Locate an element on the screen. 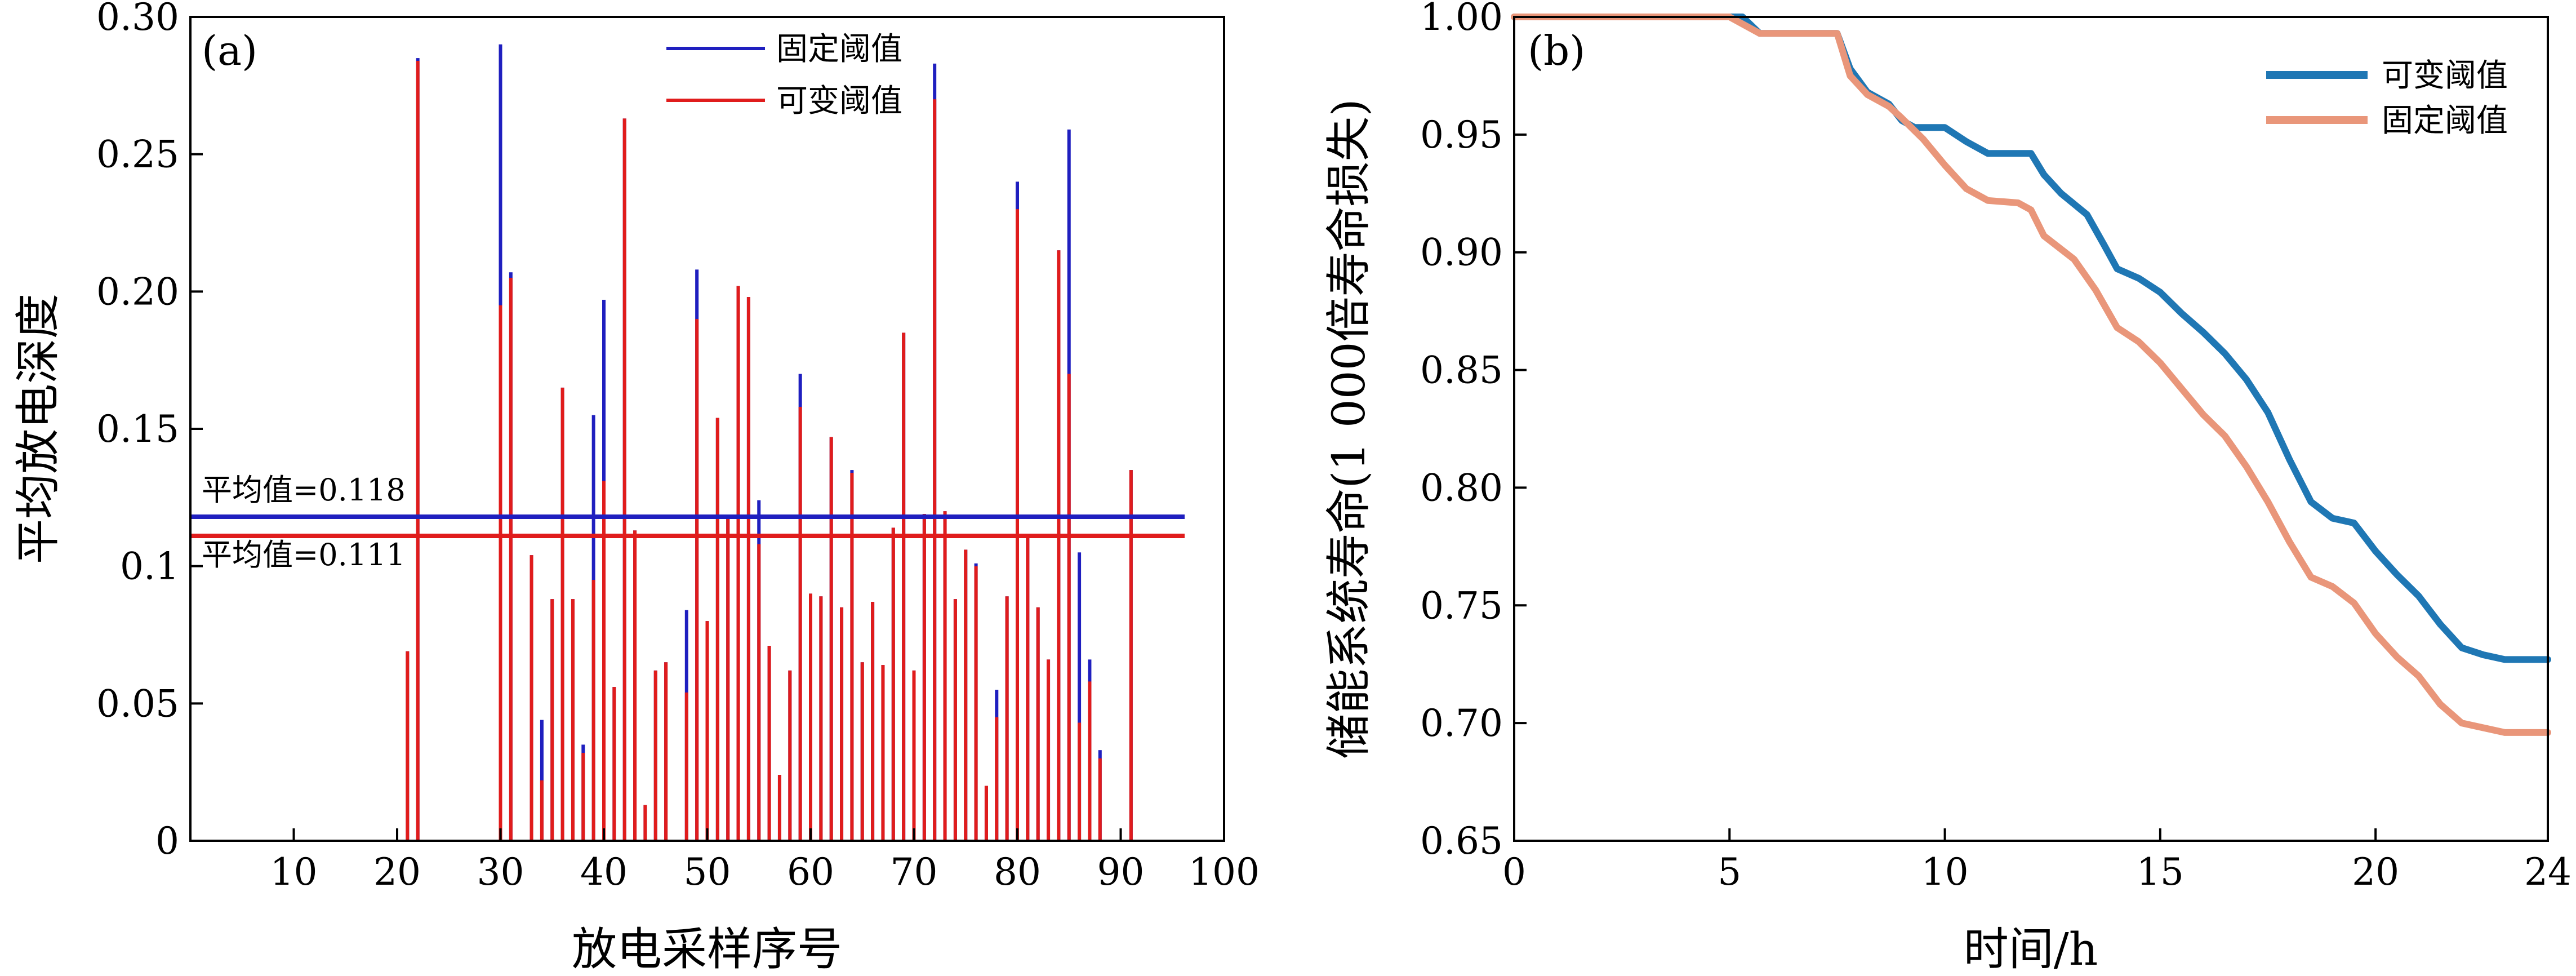 Image resolution: width=2576 pixels, height=976 pixels. panel-a-x-tick-label: 70 is located at coordinates (914, 872).